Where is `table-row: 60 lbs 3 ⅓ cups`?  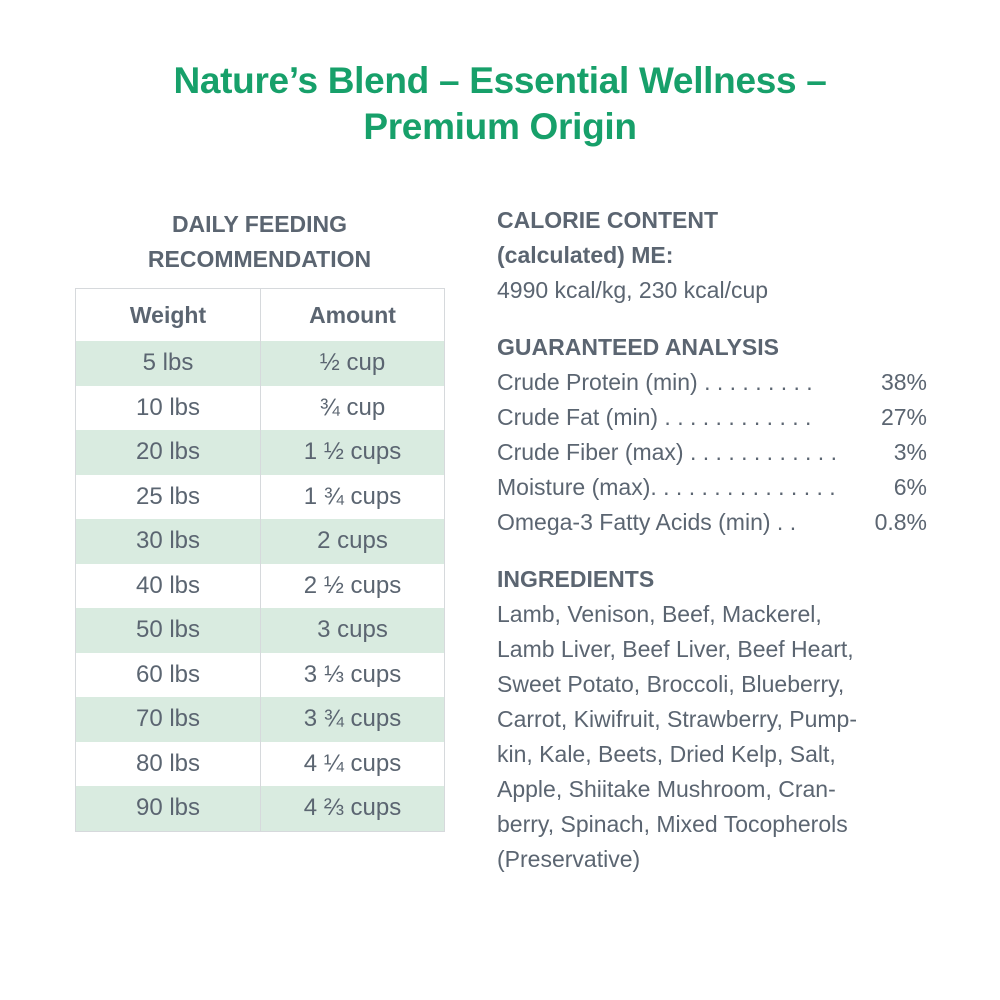 table-row: 60 lbs 3 ⅓ cups is located at coordinates (260, 674).